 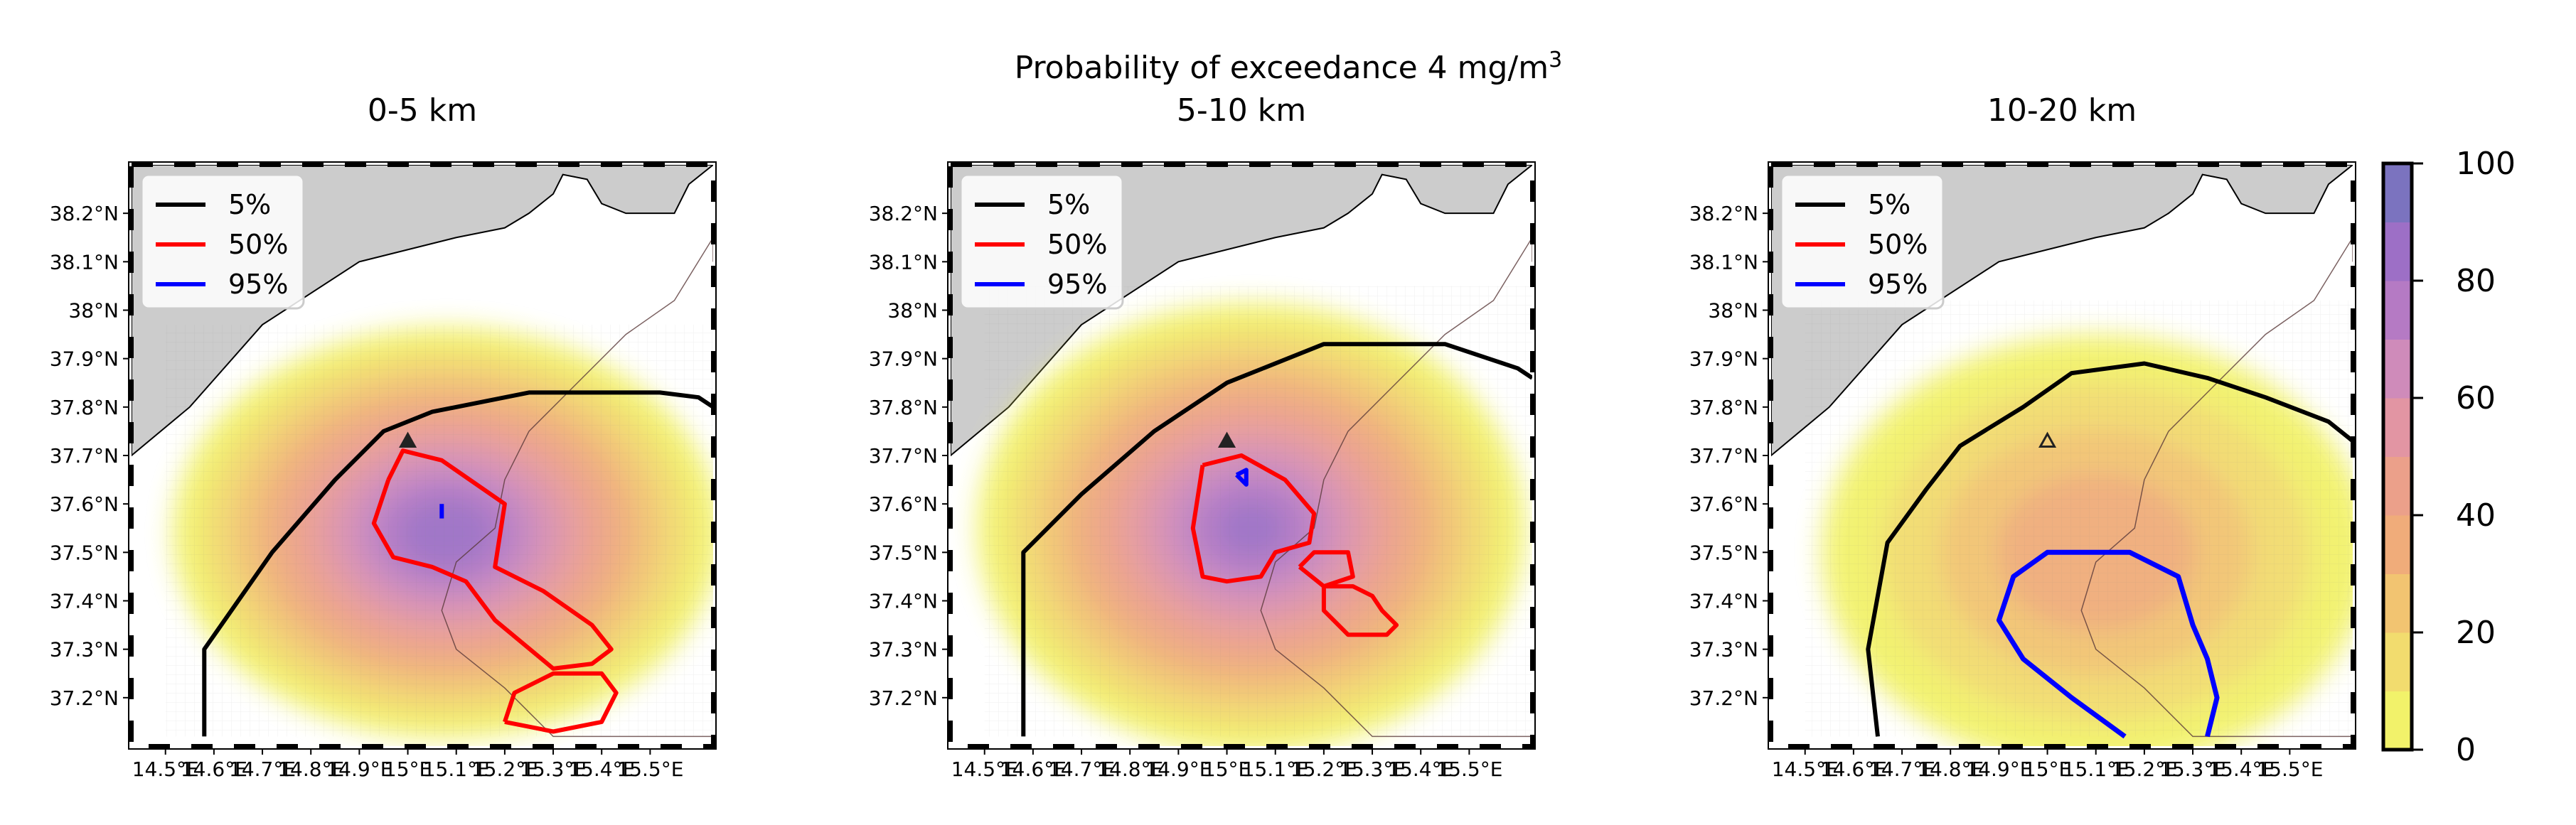 I want to click on contour-50pct, so click(x=492, y=559).